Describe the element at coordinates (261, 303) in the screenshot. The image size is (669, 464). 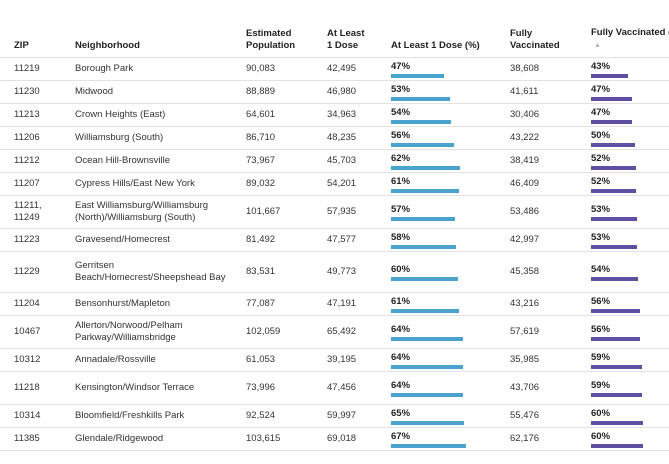
I see `population-cell: 77,087` at that location.